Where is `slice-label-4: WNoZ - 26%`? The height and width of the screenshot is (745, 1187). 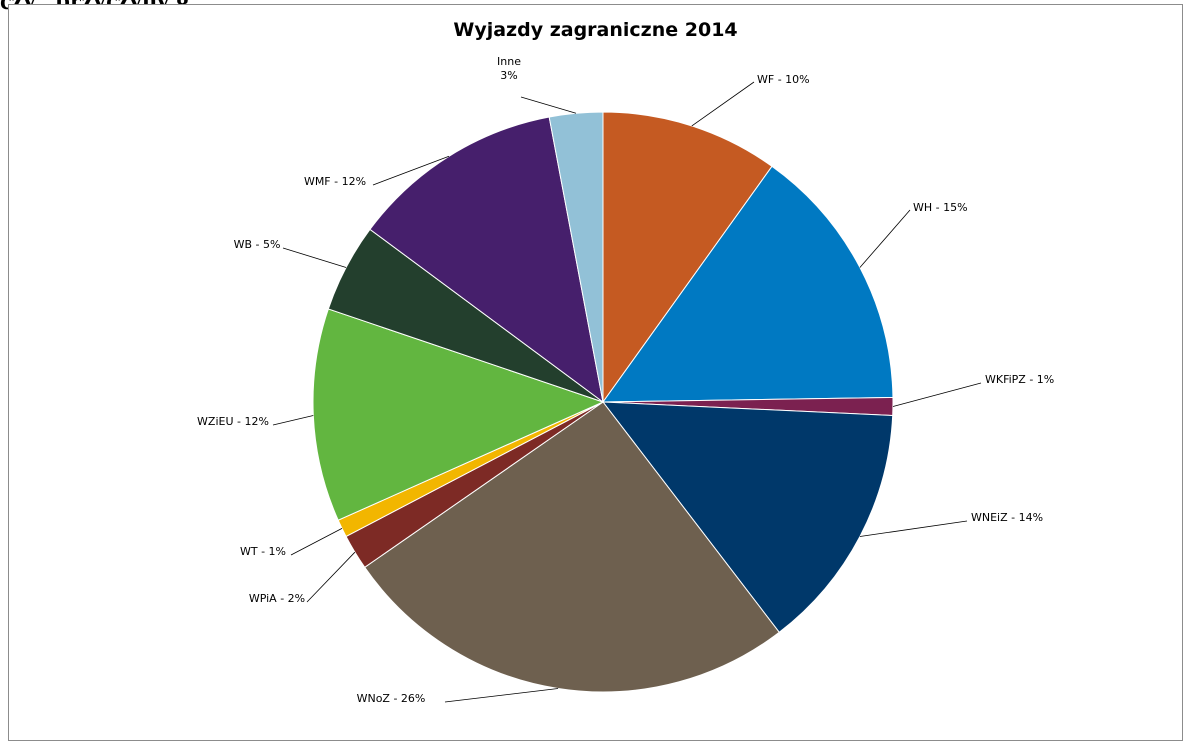 slice-label-4: WNoZ - 26% is located at coordinates (391, 698).